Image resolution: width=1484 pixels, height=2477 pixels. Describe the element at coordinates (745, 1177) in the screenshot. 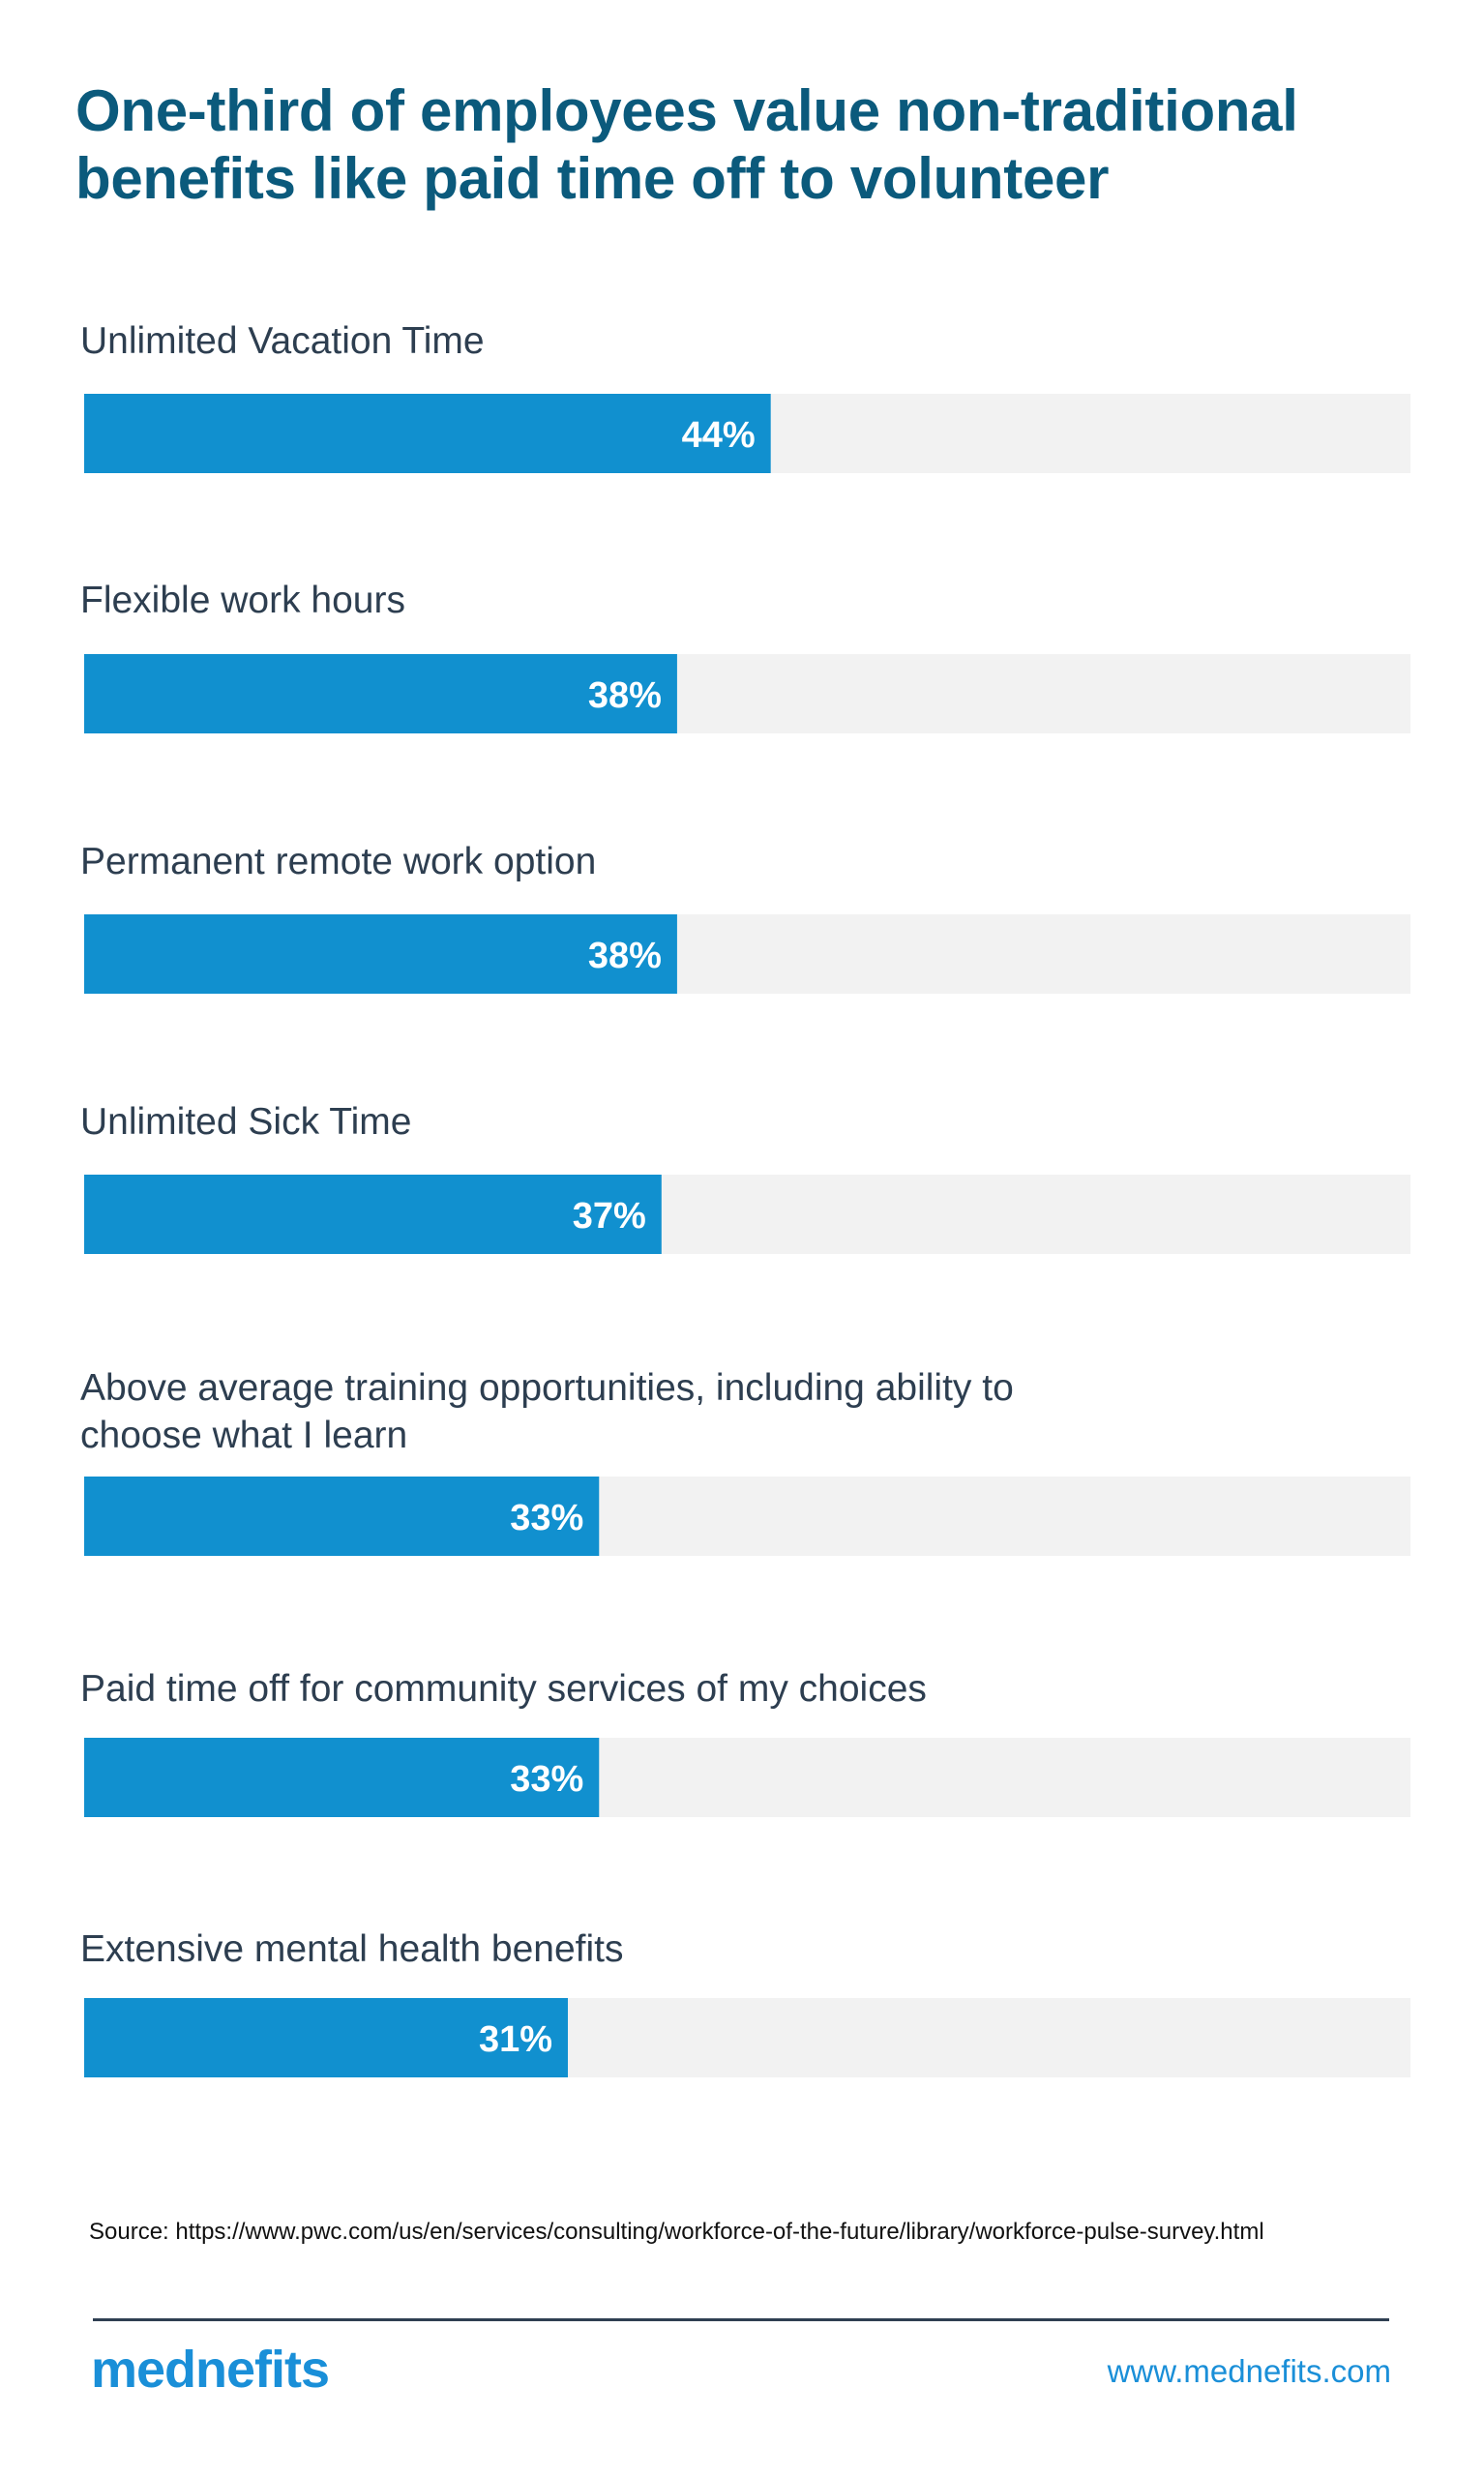

I see `bar-group: Unlimited Sick Time 37%` at that location.